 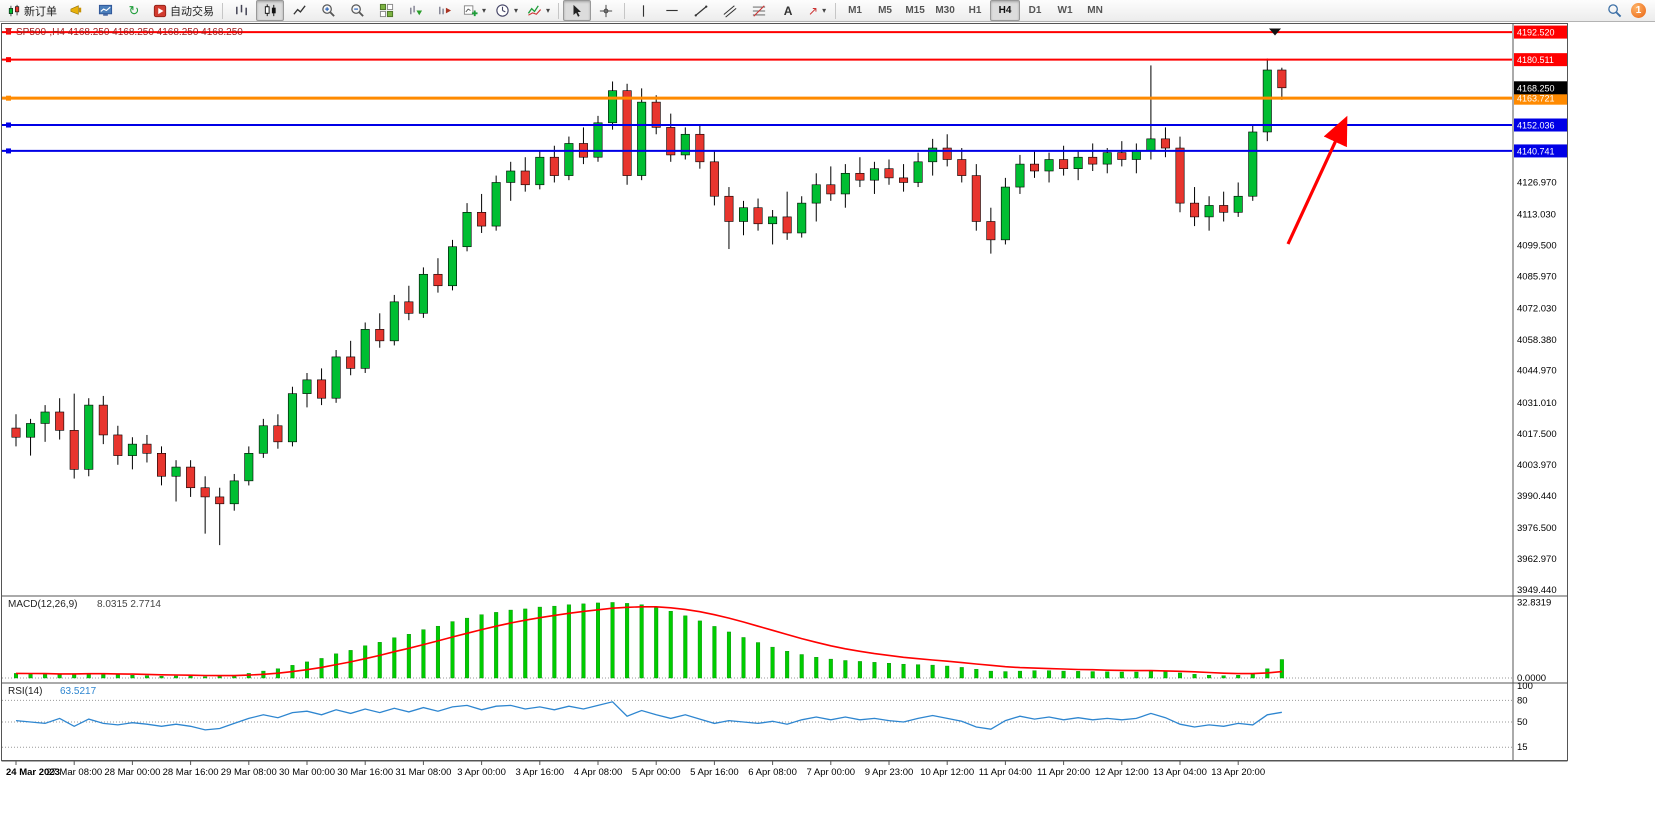 What do you see at coordinates (1180, 772) in the screenshot?
I see `time-axis-label: 13 Apr 04:00` at bounding box center [1180, 772].